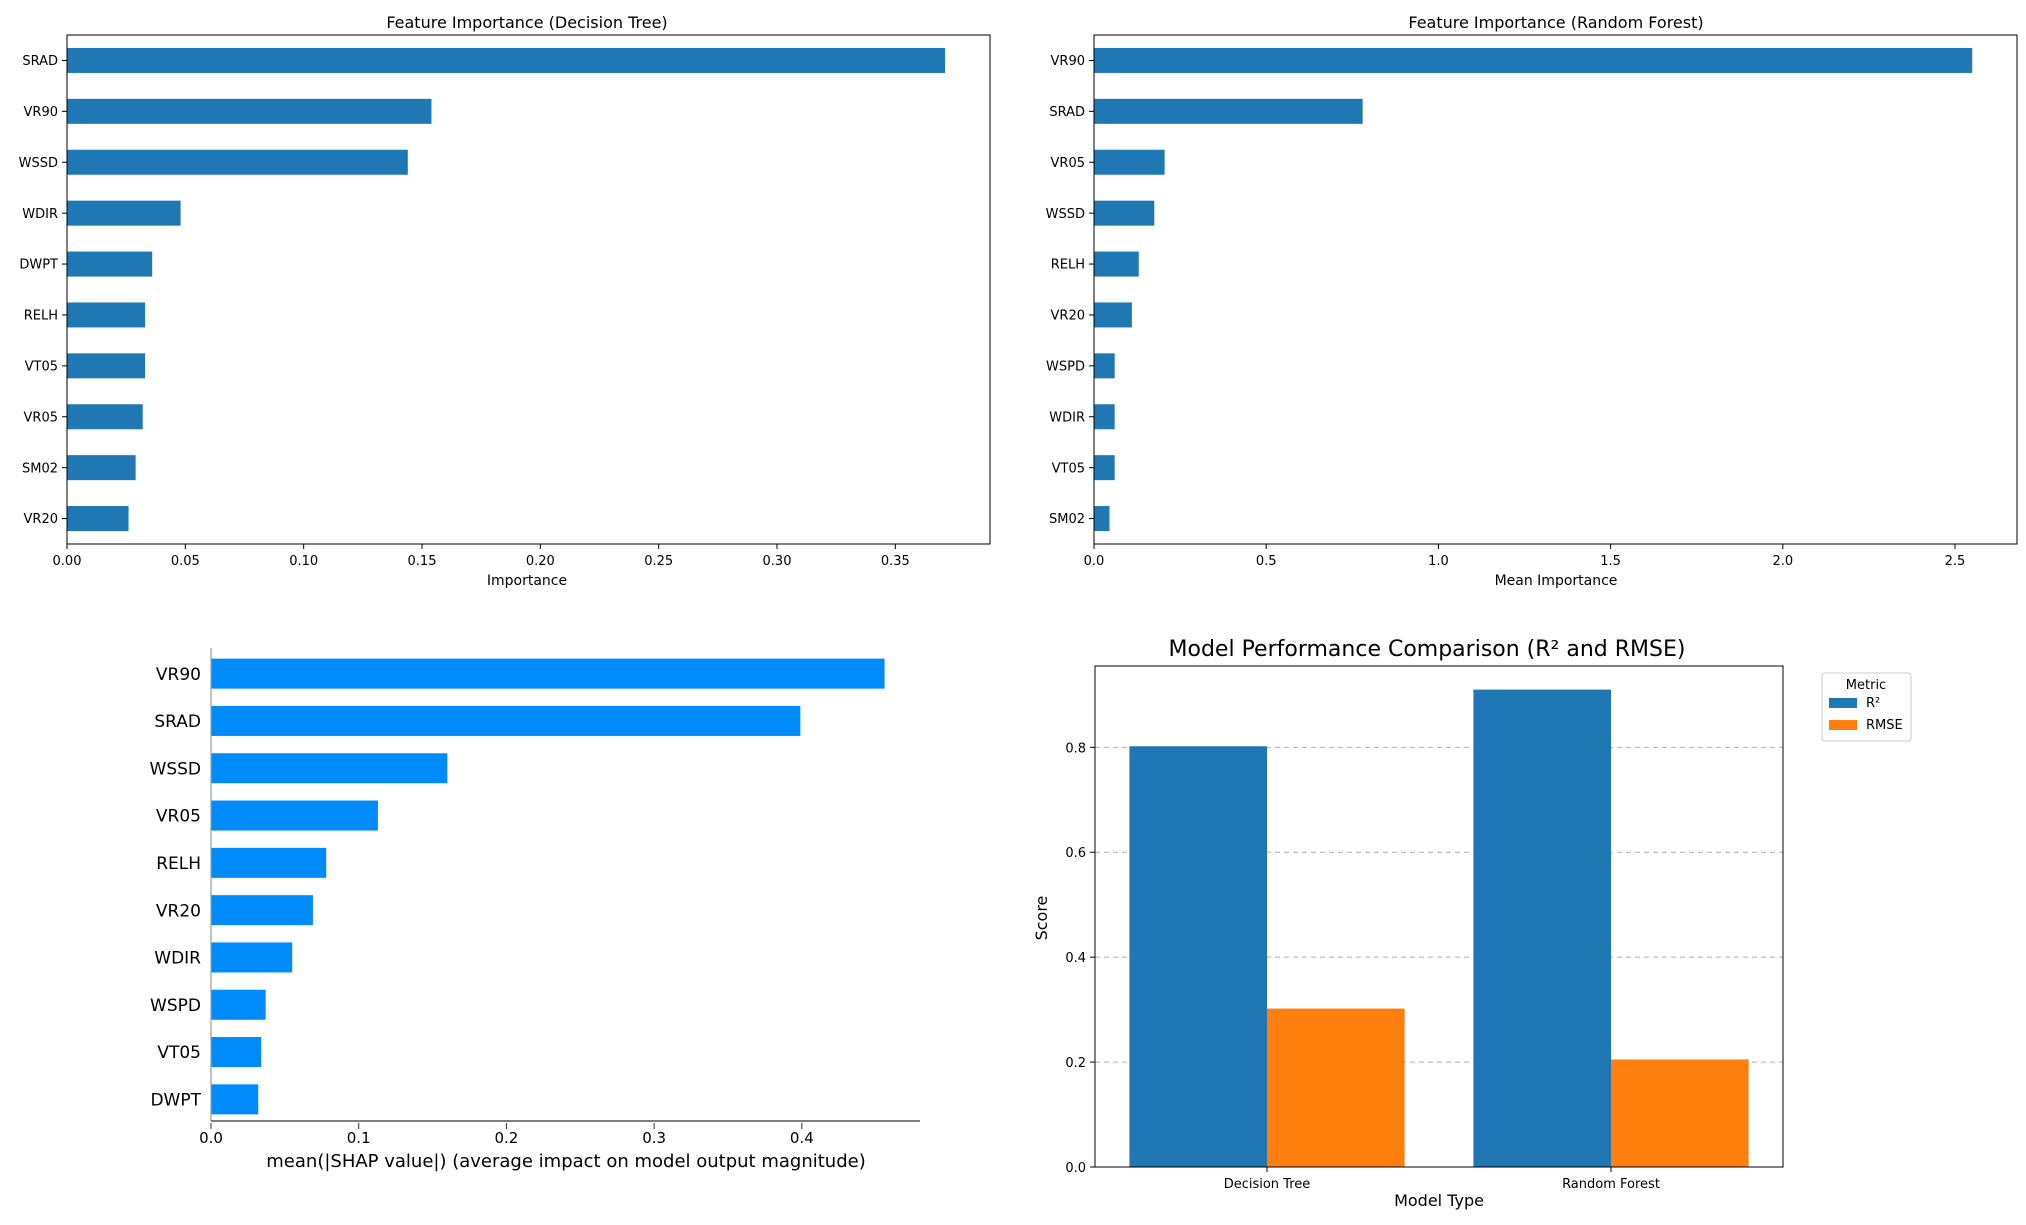  What do you see at coordinates (1610, 561) in the screenshot?
I see `x-tick-label: 1.5` at bounding box center [1610, 561].